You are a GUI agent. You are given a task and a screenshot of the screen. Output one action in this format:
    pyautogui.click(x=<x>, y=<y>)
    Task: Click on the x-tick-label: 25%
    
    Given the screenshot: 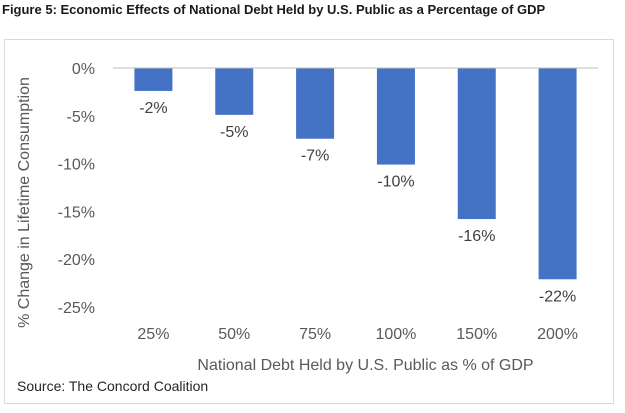 What is the action you would take?
    pyautogui.click(x=153, y=334)
    